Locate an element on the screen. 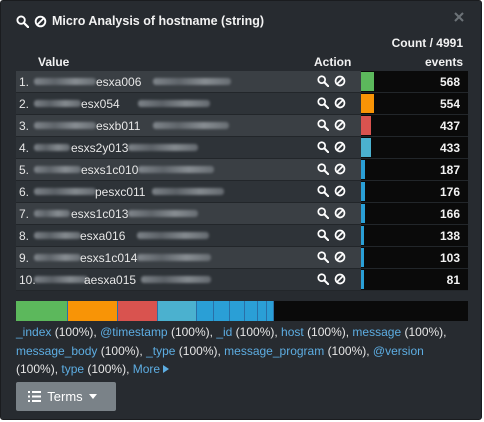  field-link: _id is located at coordinates (224, 332).